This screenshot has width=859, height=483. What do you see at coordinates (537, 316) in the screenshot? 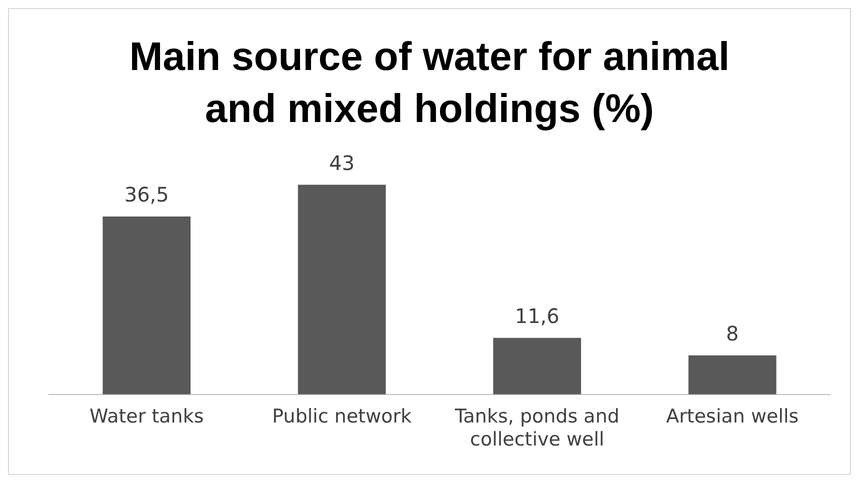
I see `data-label: 11,6` at bounding box center [537, 316].